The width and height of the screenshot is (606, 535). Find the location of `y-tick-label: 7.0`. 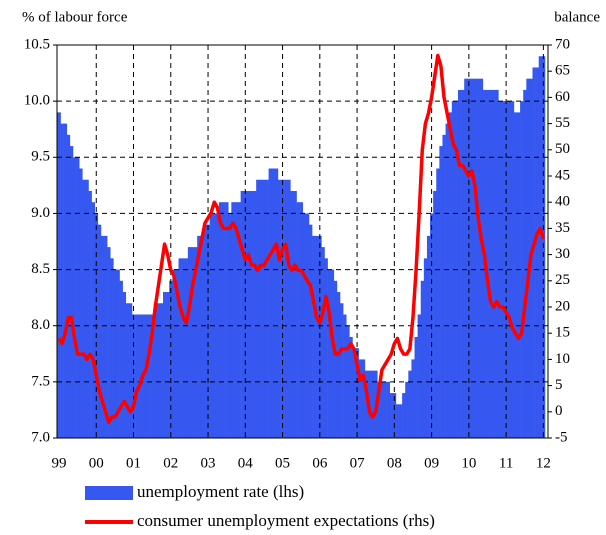

y-tick-label: 7.0 is located at coordinates (40, 437).